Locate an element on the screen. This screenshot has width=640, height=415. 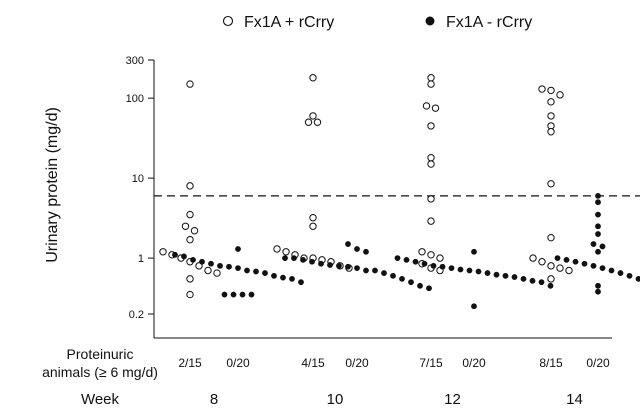
legend-label-open: Fx1A + rCrry is located at coordinates (289, 22).